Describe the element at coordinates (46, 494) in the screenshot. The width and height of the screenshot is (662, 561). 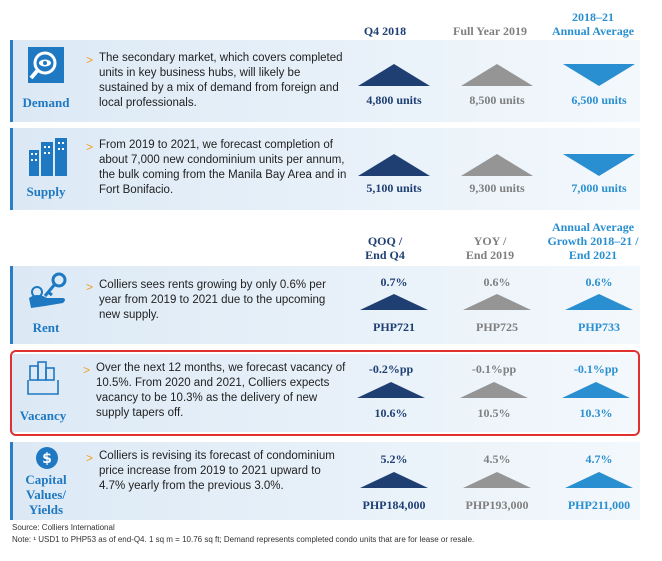
I see `capital-label-line2: Values/` at that location.